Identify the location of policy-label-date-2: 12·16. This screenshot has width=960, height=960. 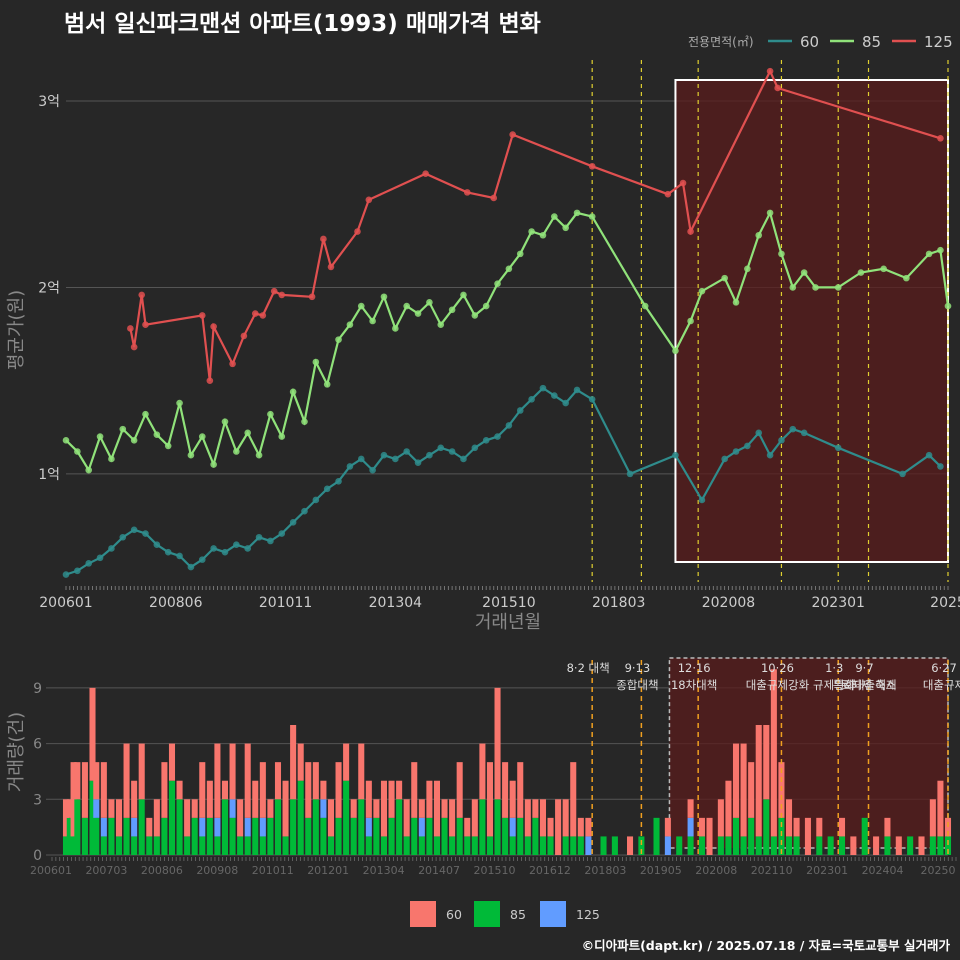
(694, 668).